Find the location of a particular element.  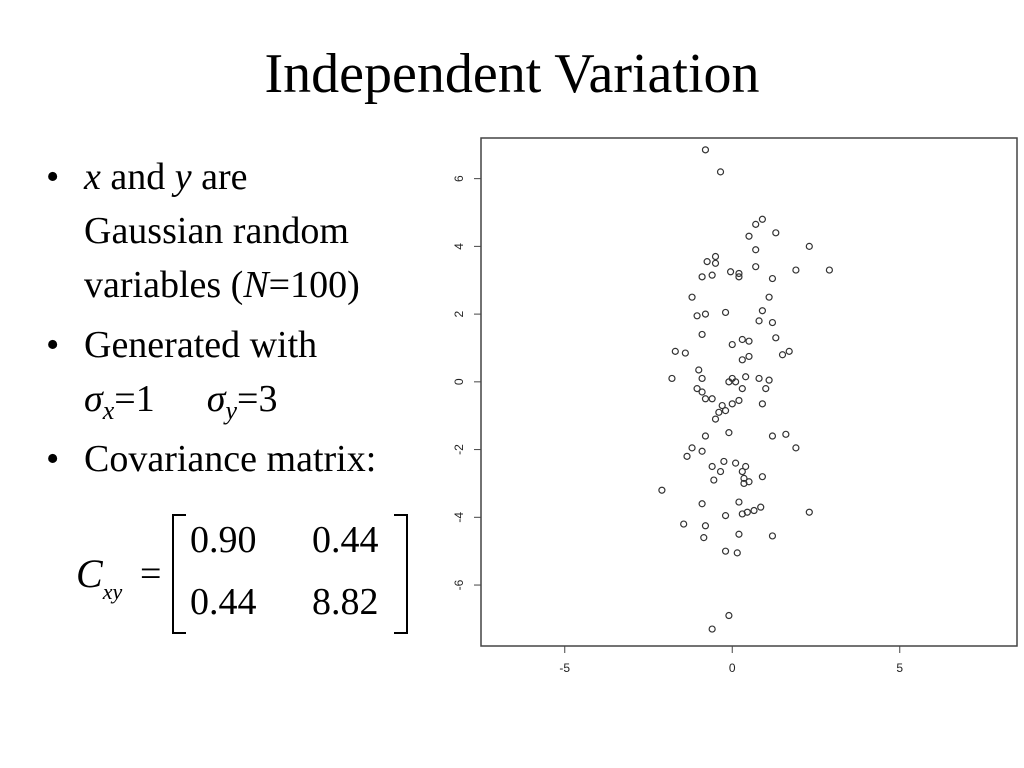

y-axis: -6 -4 -2 0 2 4 6 is located at coordinates (466, 382).